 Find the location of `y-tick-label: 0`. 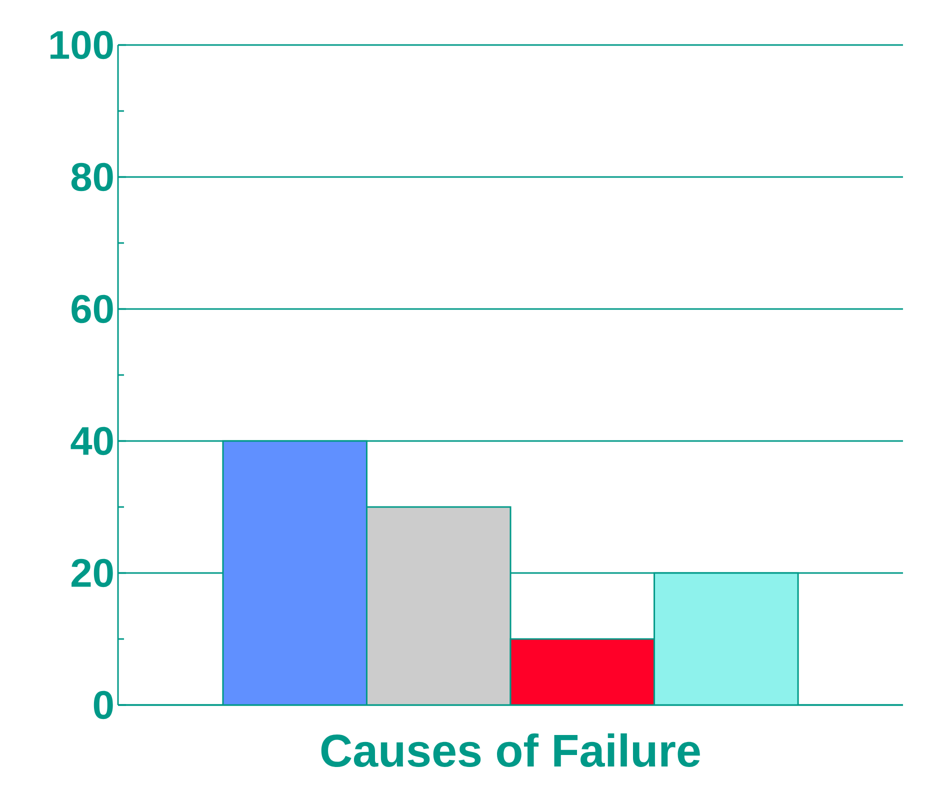

y-tick-label: 0 is located at coordinates (103, 705).